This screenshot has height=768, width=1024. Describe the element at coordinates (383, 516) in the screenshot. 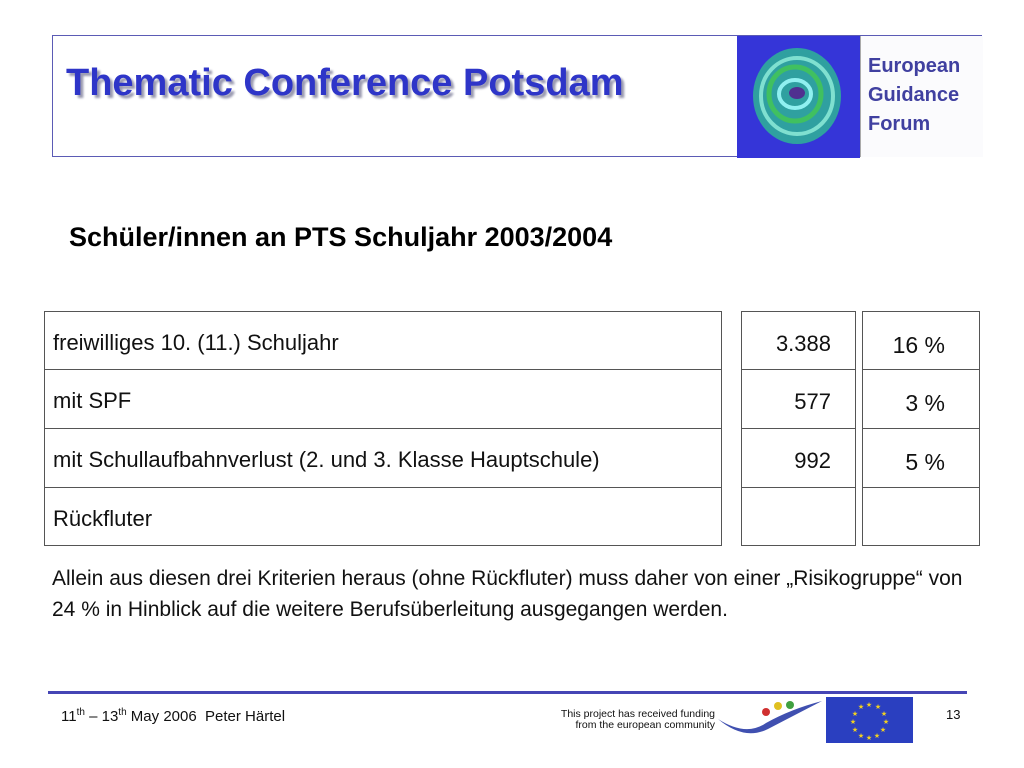

I see `row-label: Rückfluter` at that location.